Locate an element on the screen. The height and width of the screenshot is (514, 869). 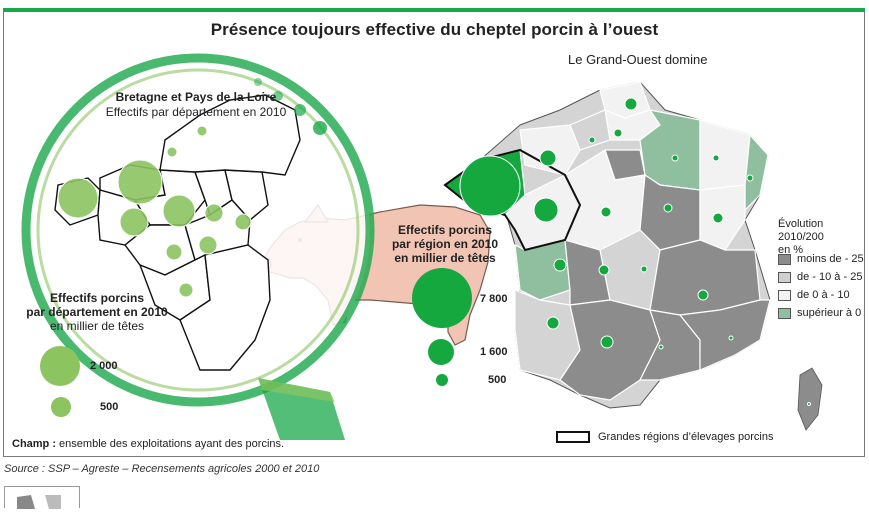
evolution-legend-item: de - 10 à - 25 is located at coordinates (820, 277).